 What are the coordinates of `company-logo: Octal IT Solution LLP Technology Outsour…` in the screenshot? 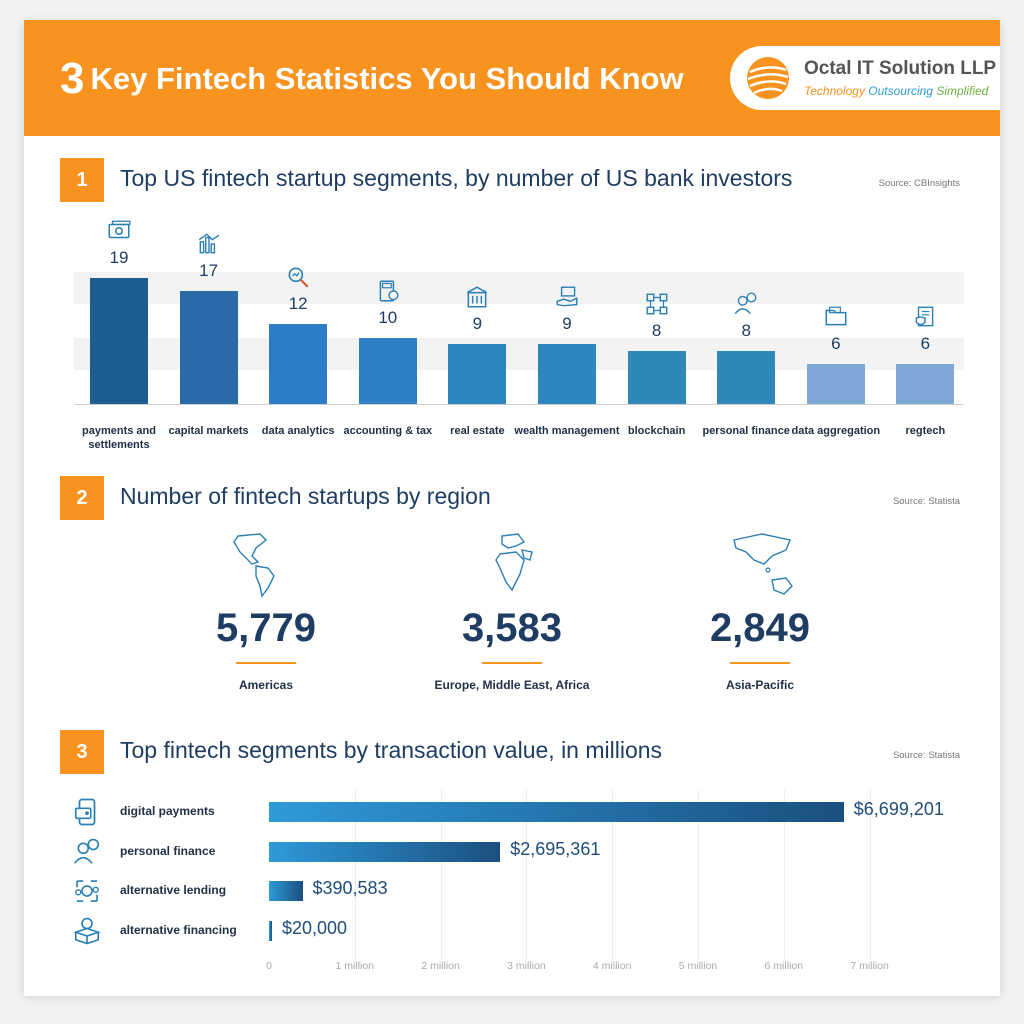 It's located at (865, 78).